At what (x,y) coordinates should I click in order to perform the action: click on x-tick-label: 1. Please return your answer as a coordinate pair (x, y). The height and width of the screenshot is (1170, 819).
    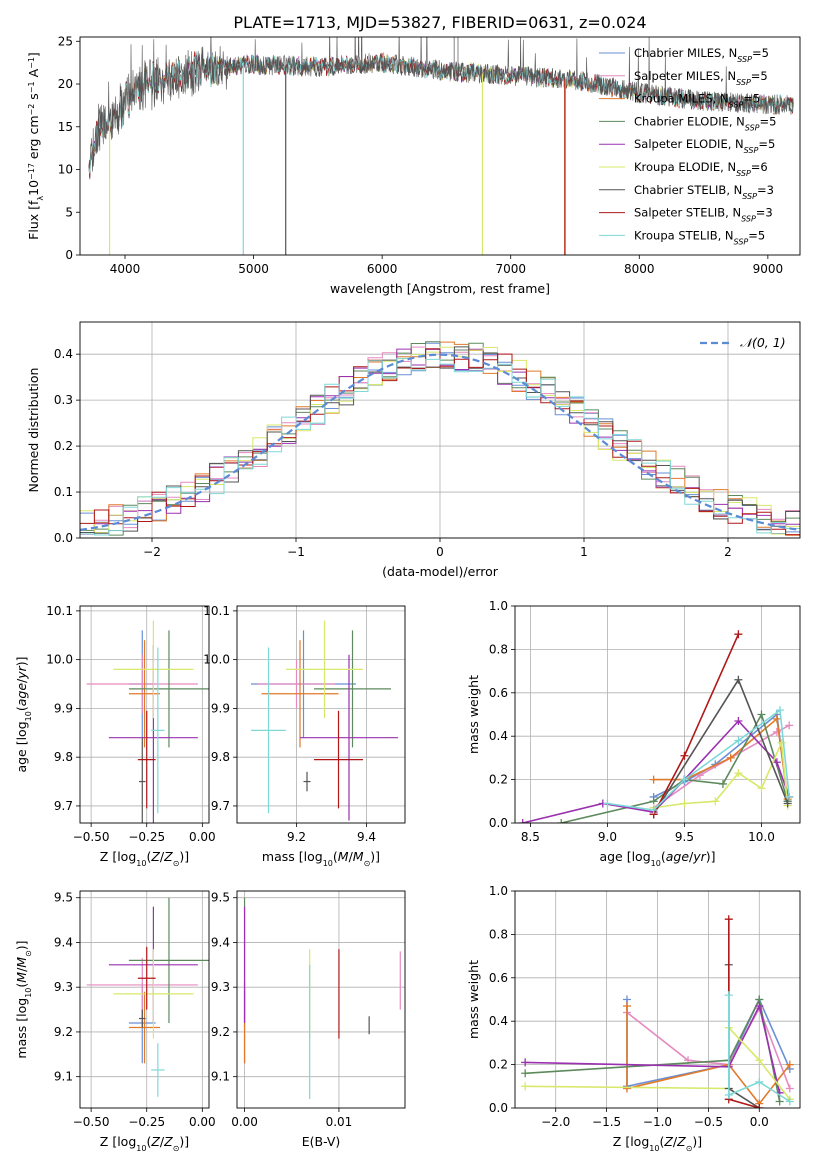
    Looking at the image, I should click on (584, 552).